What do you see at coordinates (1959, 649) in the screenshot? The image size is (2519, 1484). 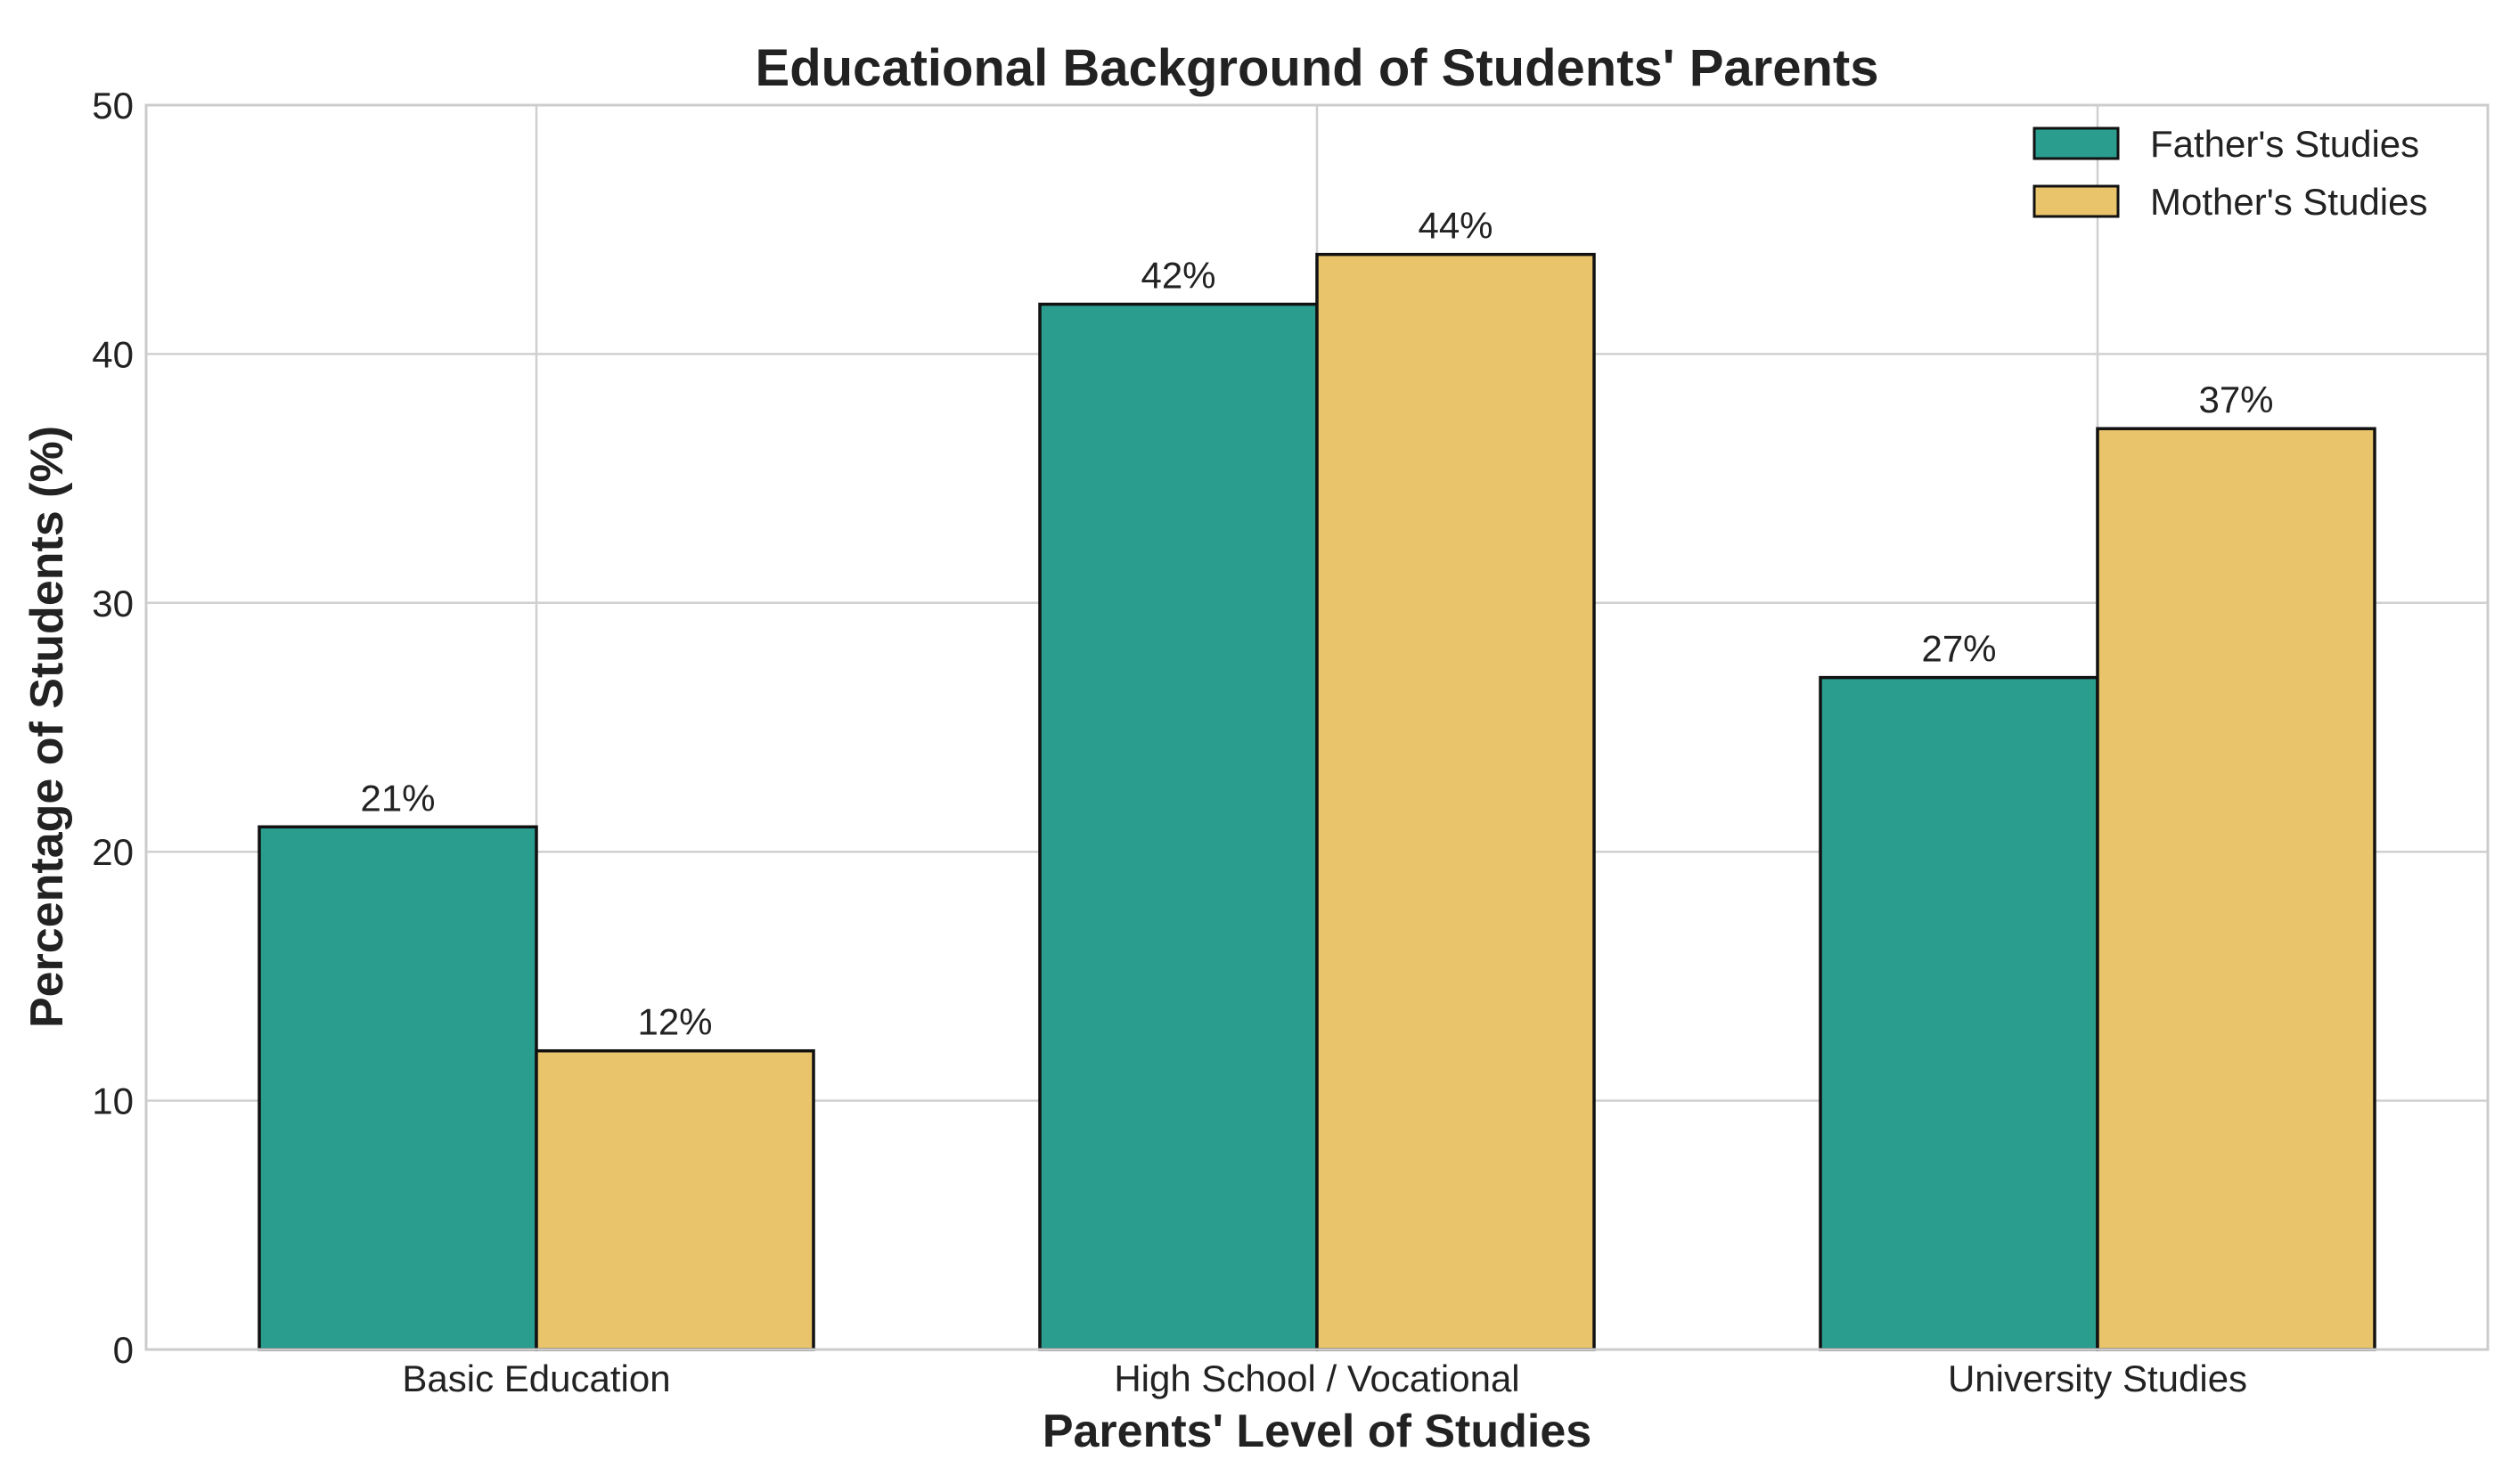 I see `bar-value-label: 27%` at bounding box center [1959, 649].